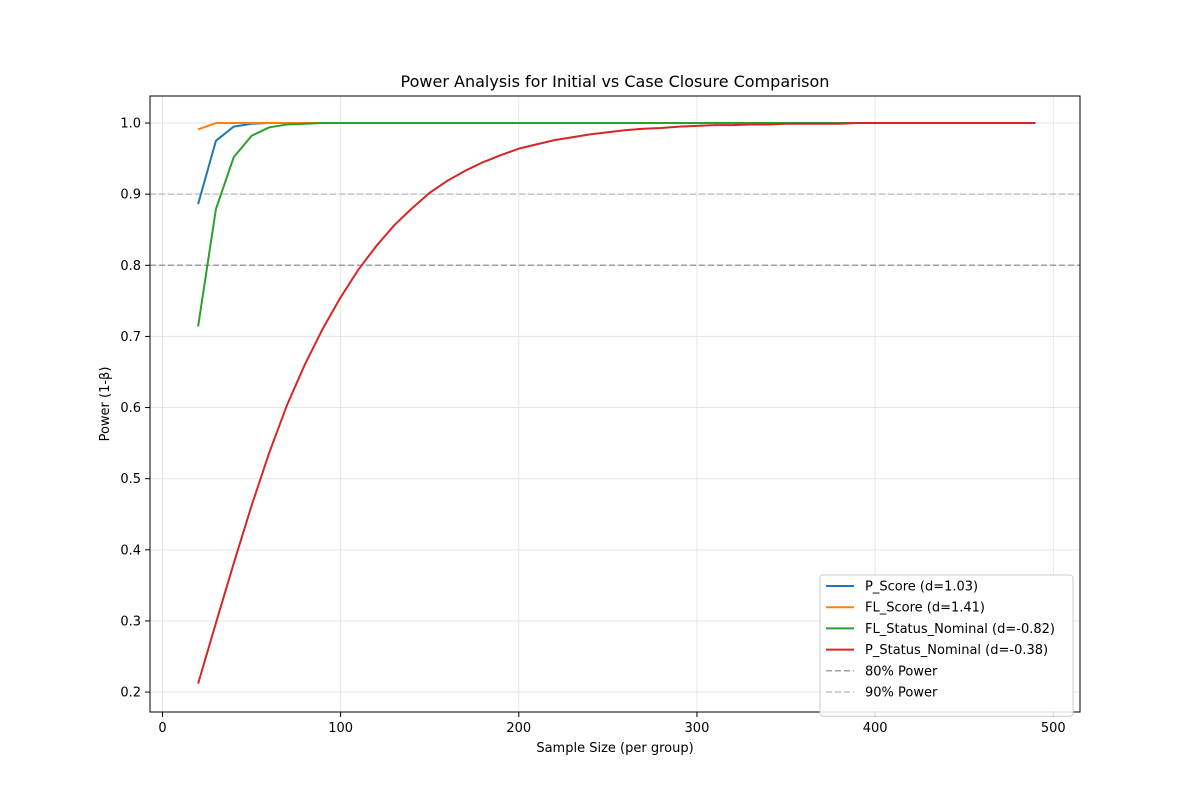  Describe the element at coordinates (130, 337) in the screenshot. I see `y-tick-label: 0.7` at that location.